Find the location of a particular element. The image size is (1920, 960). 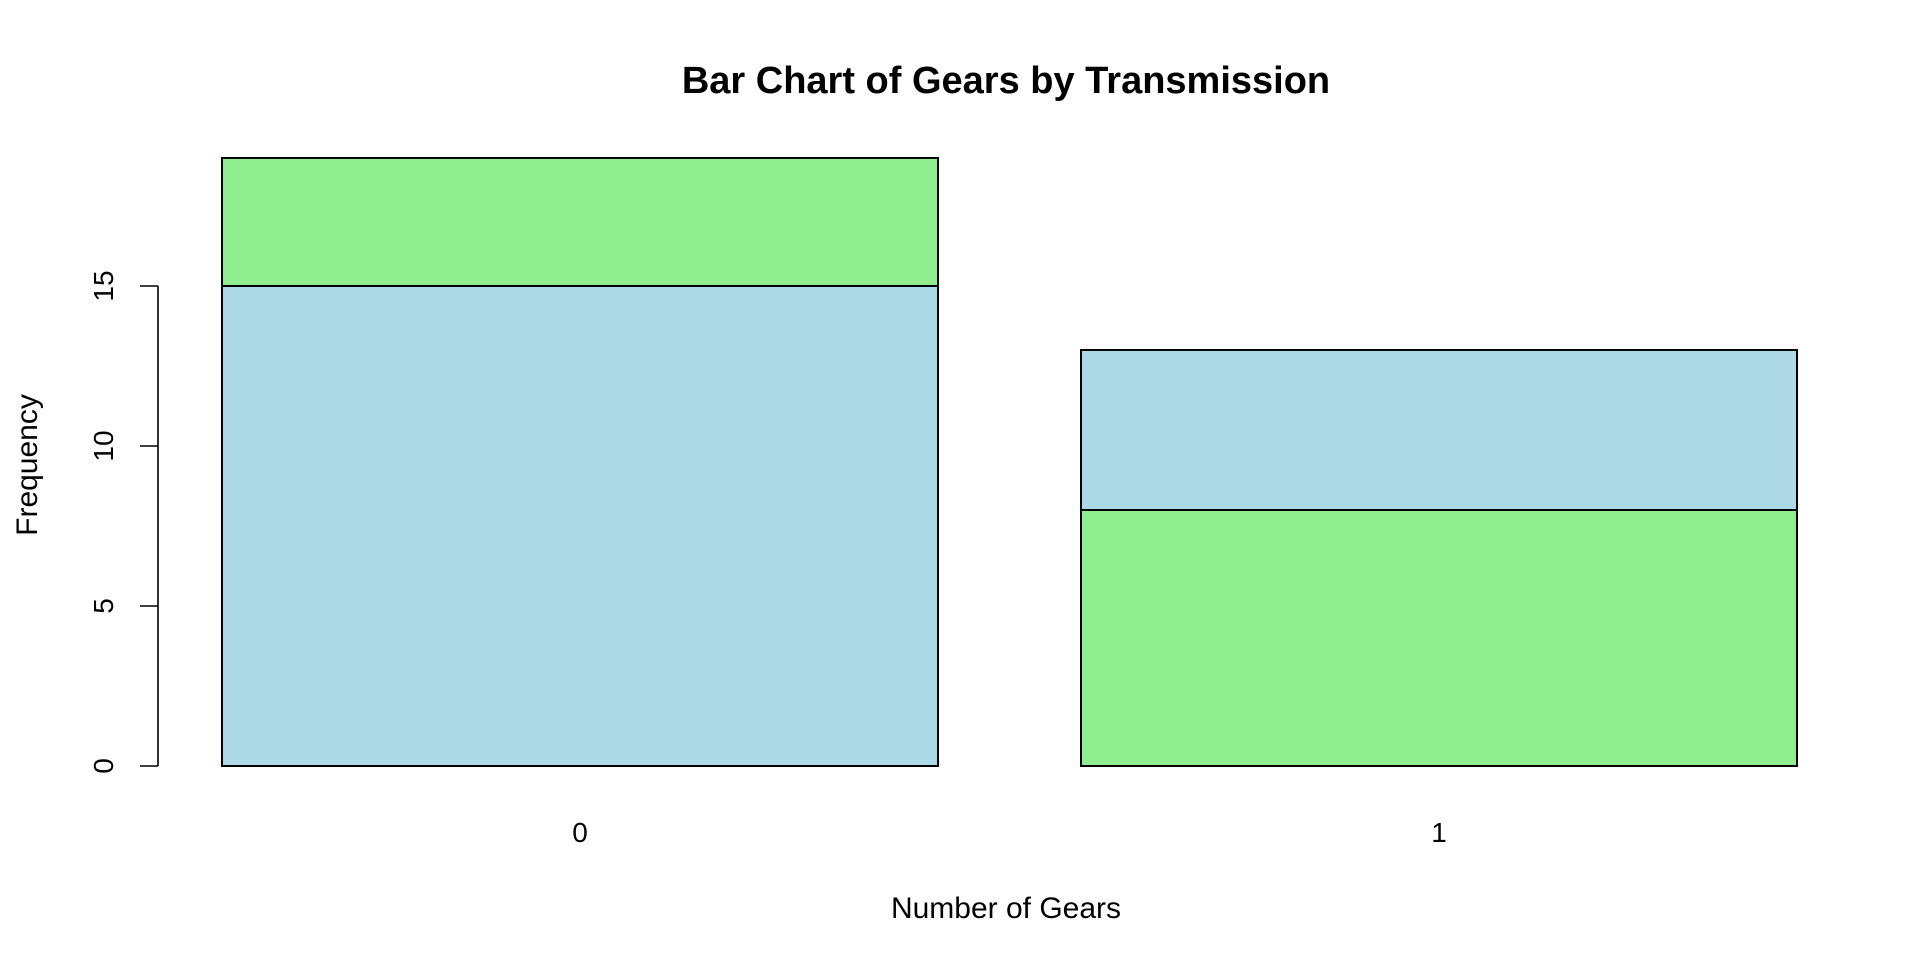

y-tick-label-15: 15 is located at coordinates (103, 285).